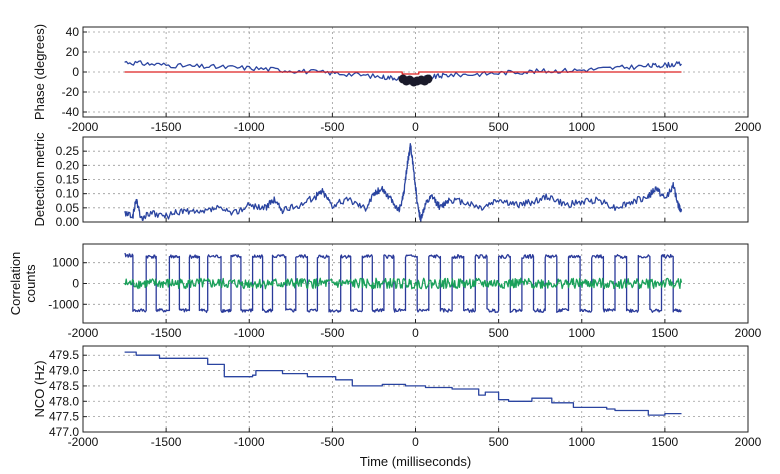 This screenshot has width=780, height=474. What do you see at coordinates (665, 333) in the screenshot?
I see `panel3-xtick-label-7: 1500` at bounding box center [665, 333].